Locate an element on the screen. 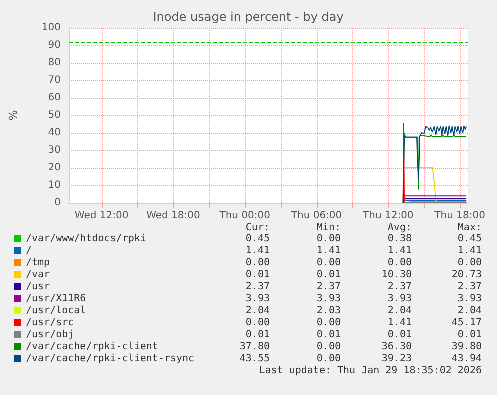  text: 43.55 is located at coordinates (255, 359).